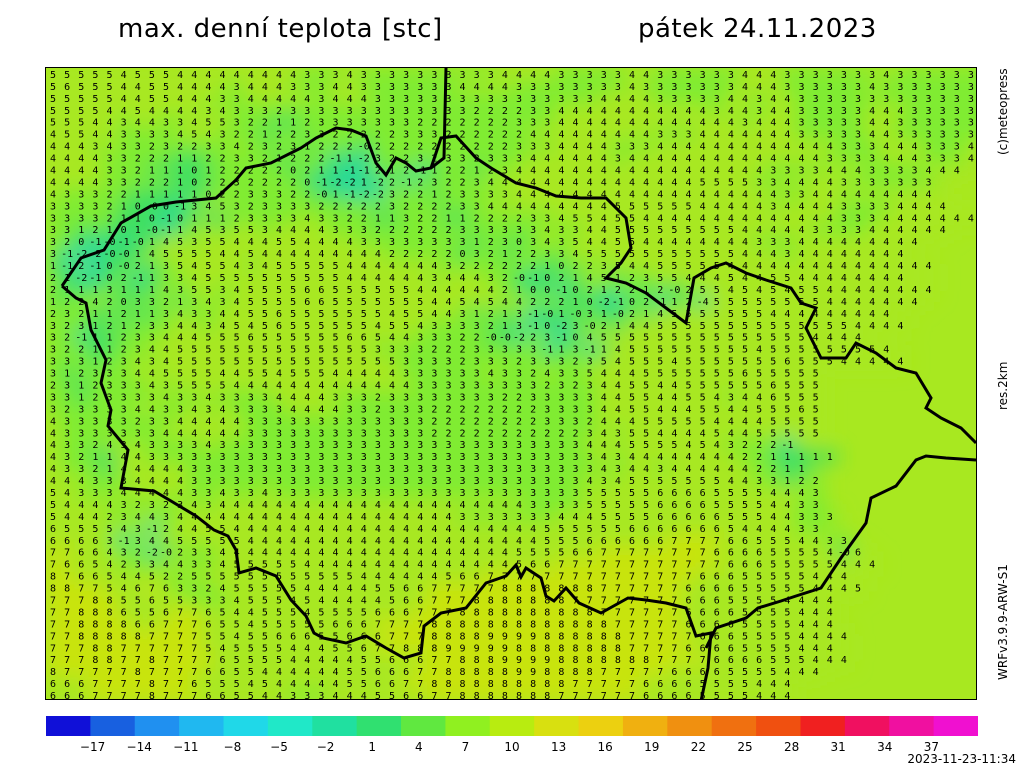  Describe the element at coordinates (364, 338) in the screenshot. I see `temperature-value: 6` at that location.